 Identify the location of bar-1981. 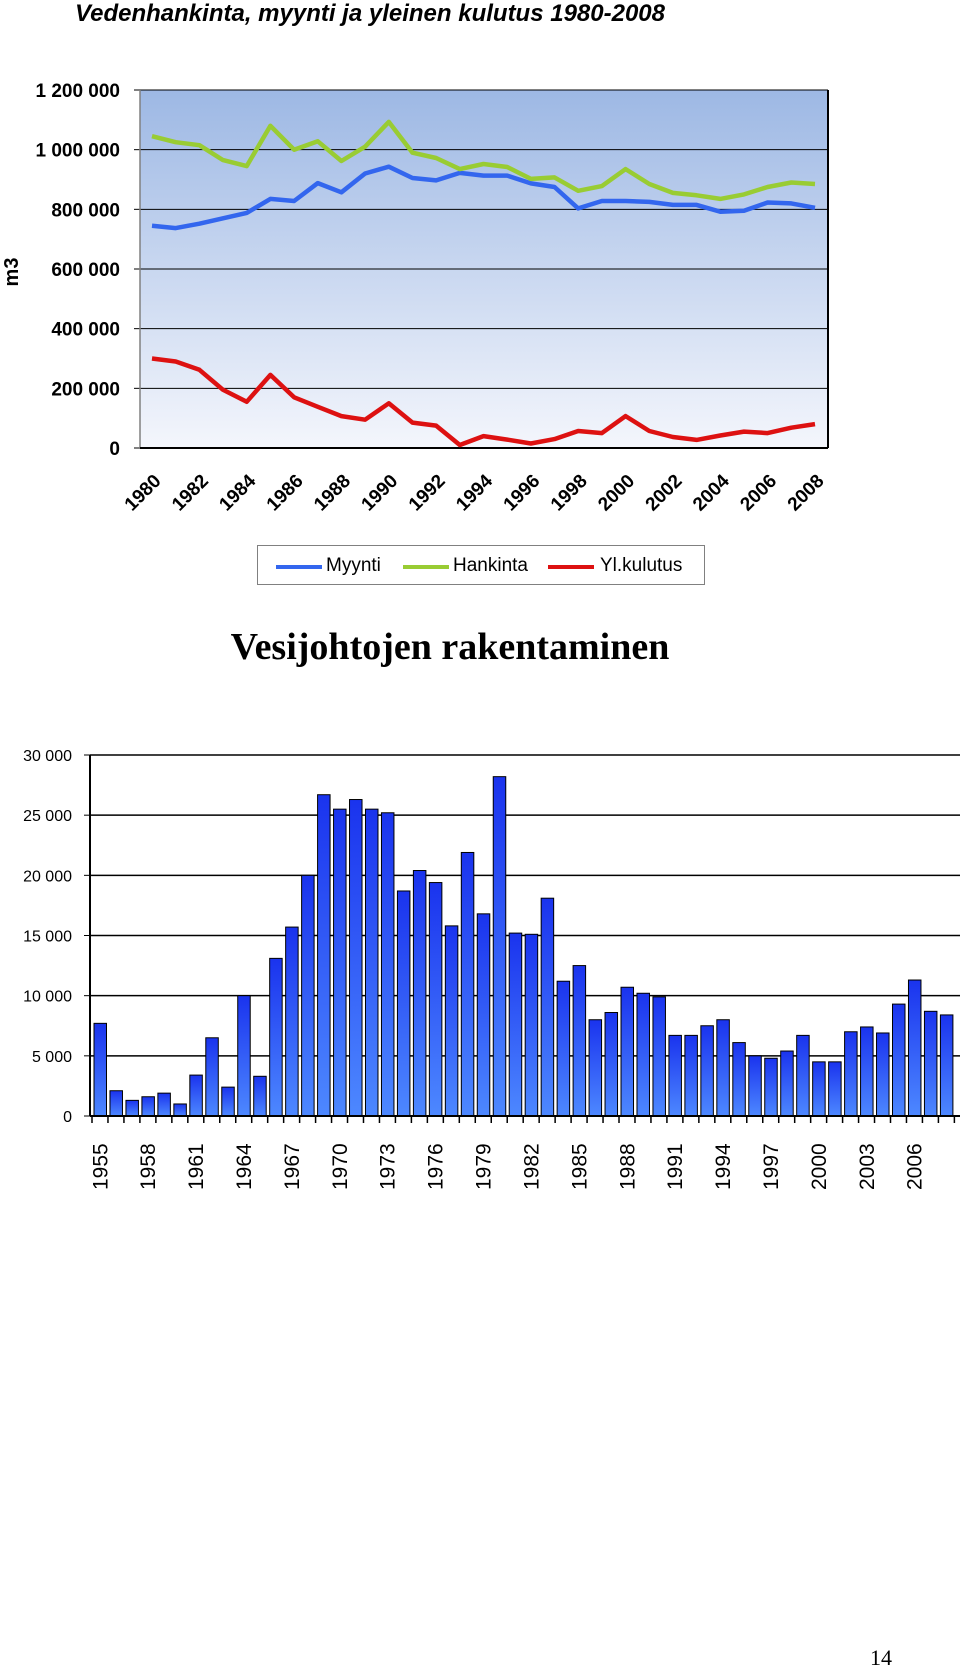
(515, 1024).